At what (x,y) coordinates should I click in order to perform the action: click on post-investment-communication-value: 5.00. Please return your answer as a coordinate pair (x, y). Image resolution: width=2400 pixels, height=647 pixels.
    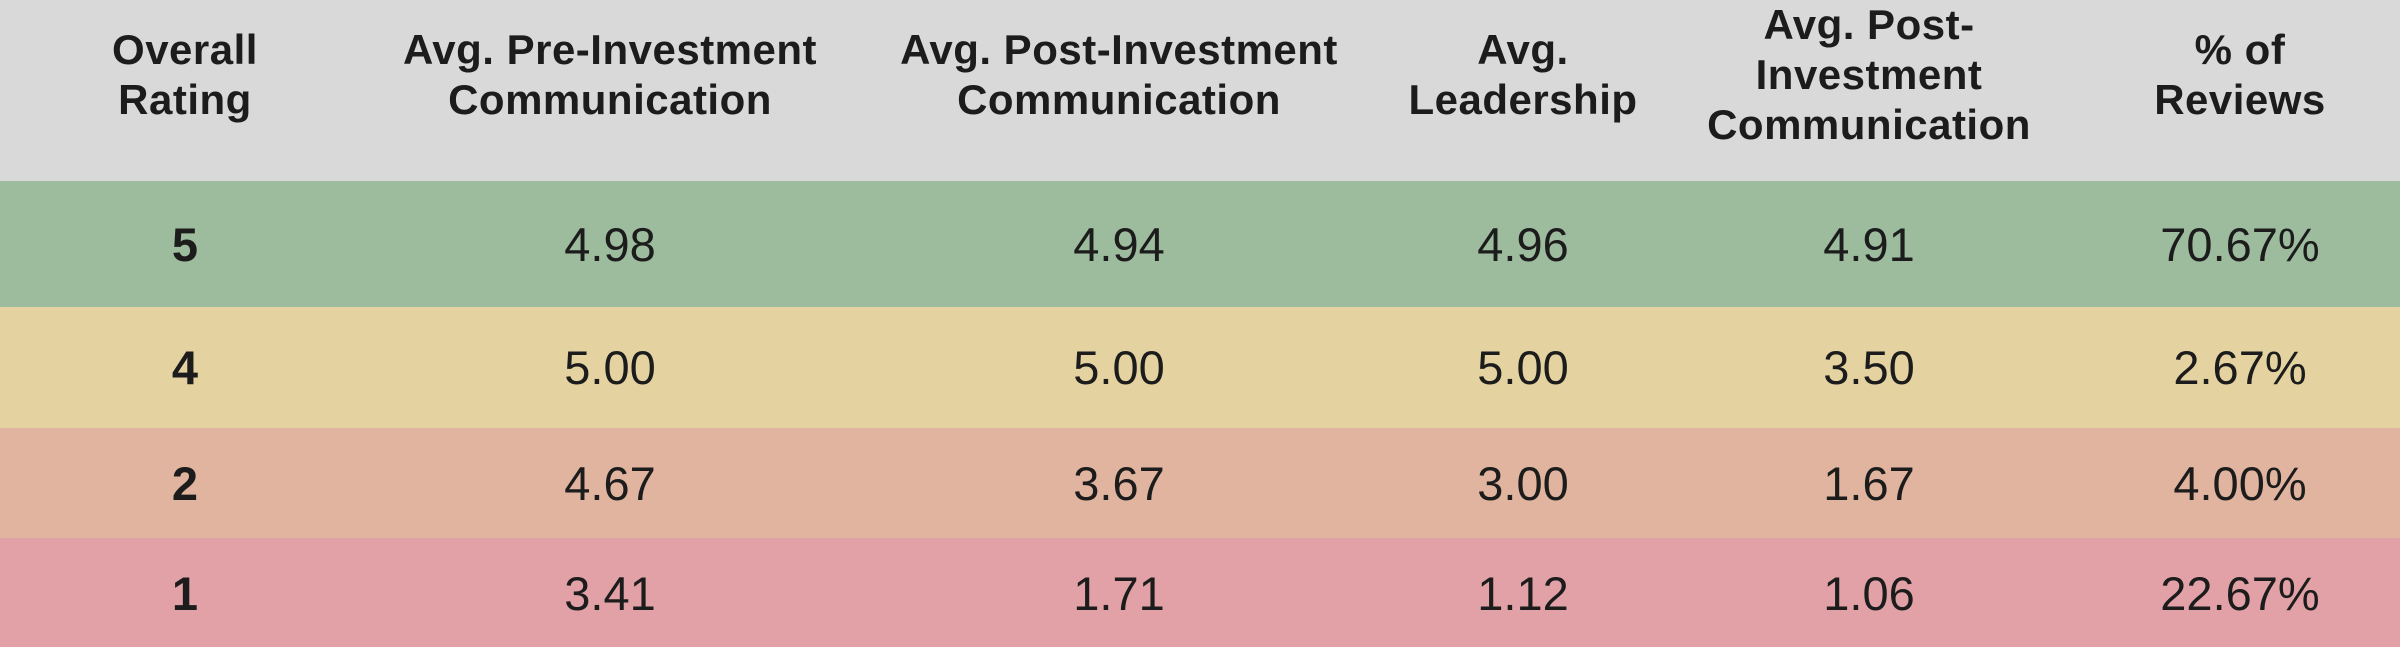
    Looking at the image, I should click on (1119, 367).